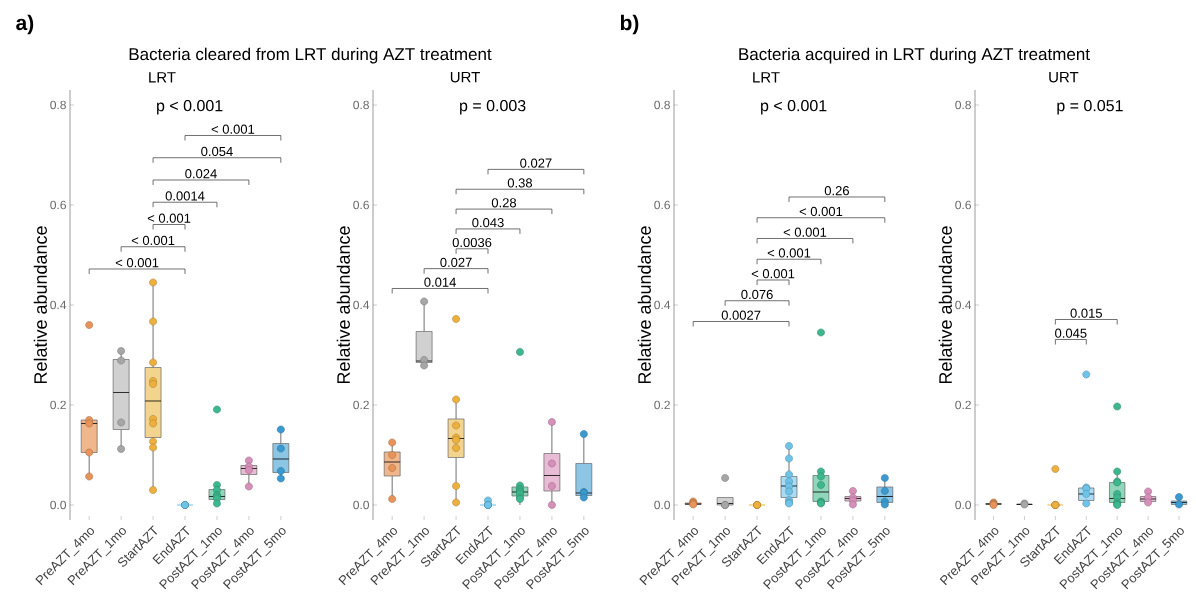 This screenshot has height=612, width=1196. What do you see at coordinates (1086, 313) in the screenshot?
I see `annotation: 0.015` at bounding box center [1086, 313].